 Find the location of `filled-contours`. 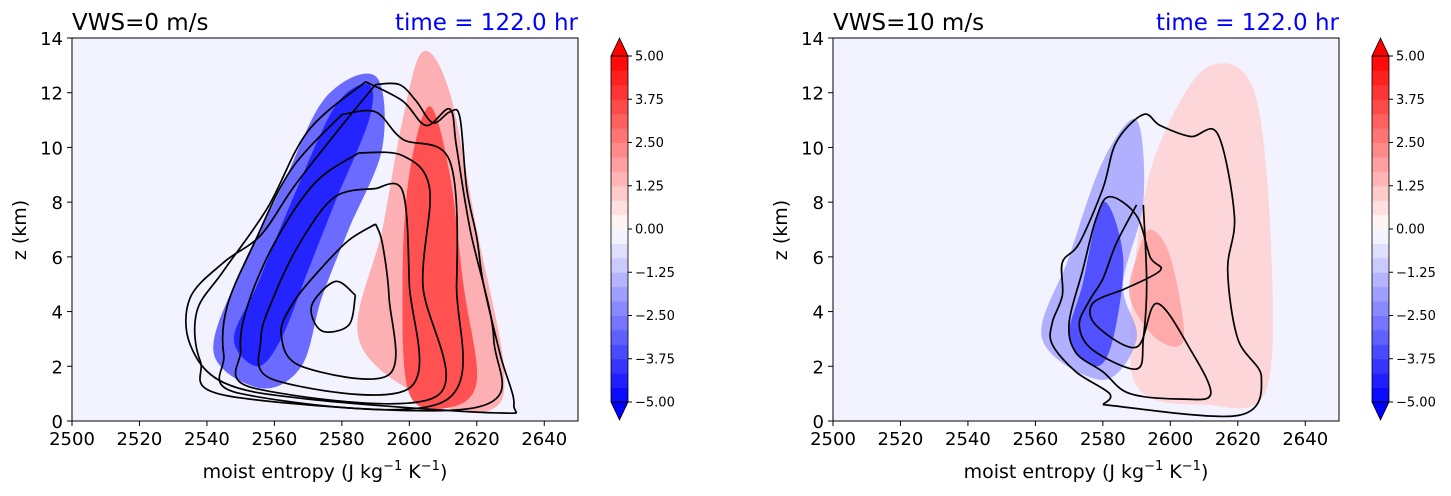

filled-contours is located at coordinates (1157, 236).